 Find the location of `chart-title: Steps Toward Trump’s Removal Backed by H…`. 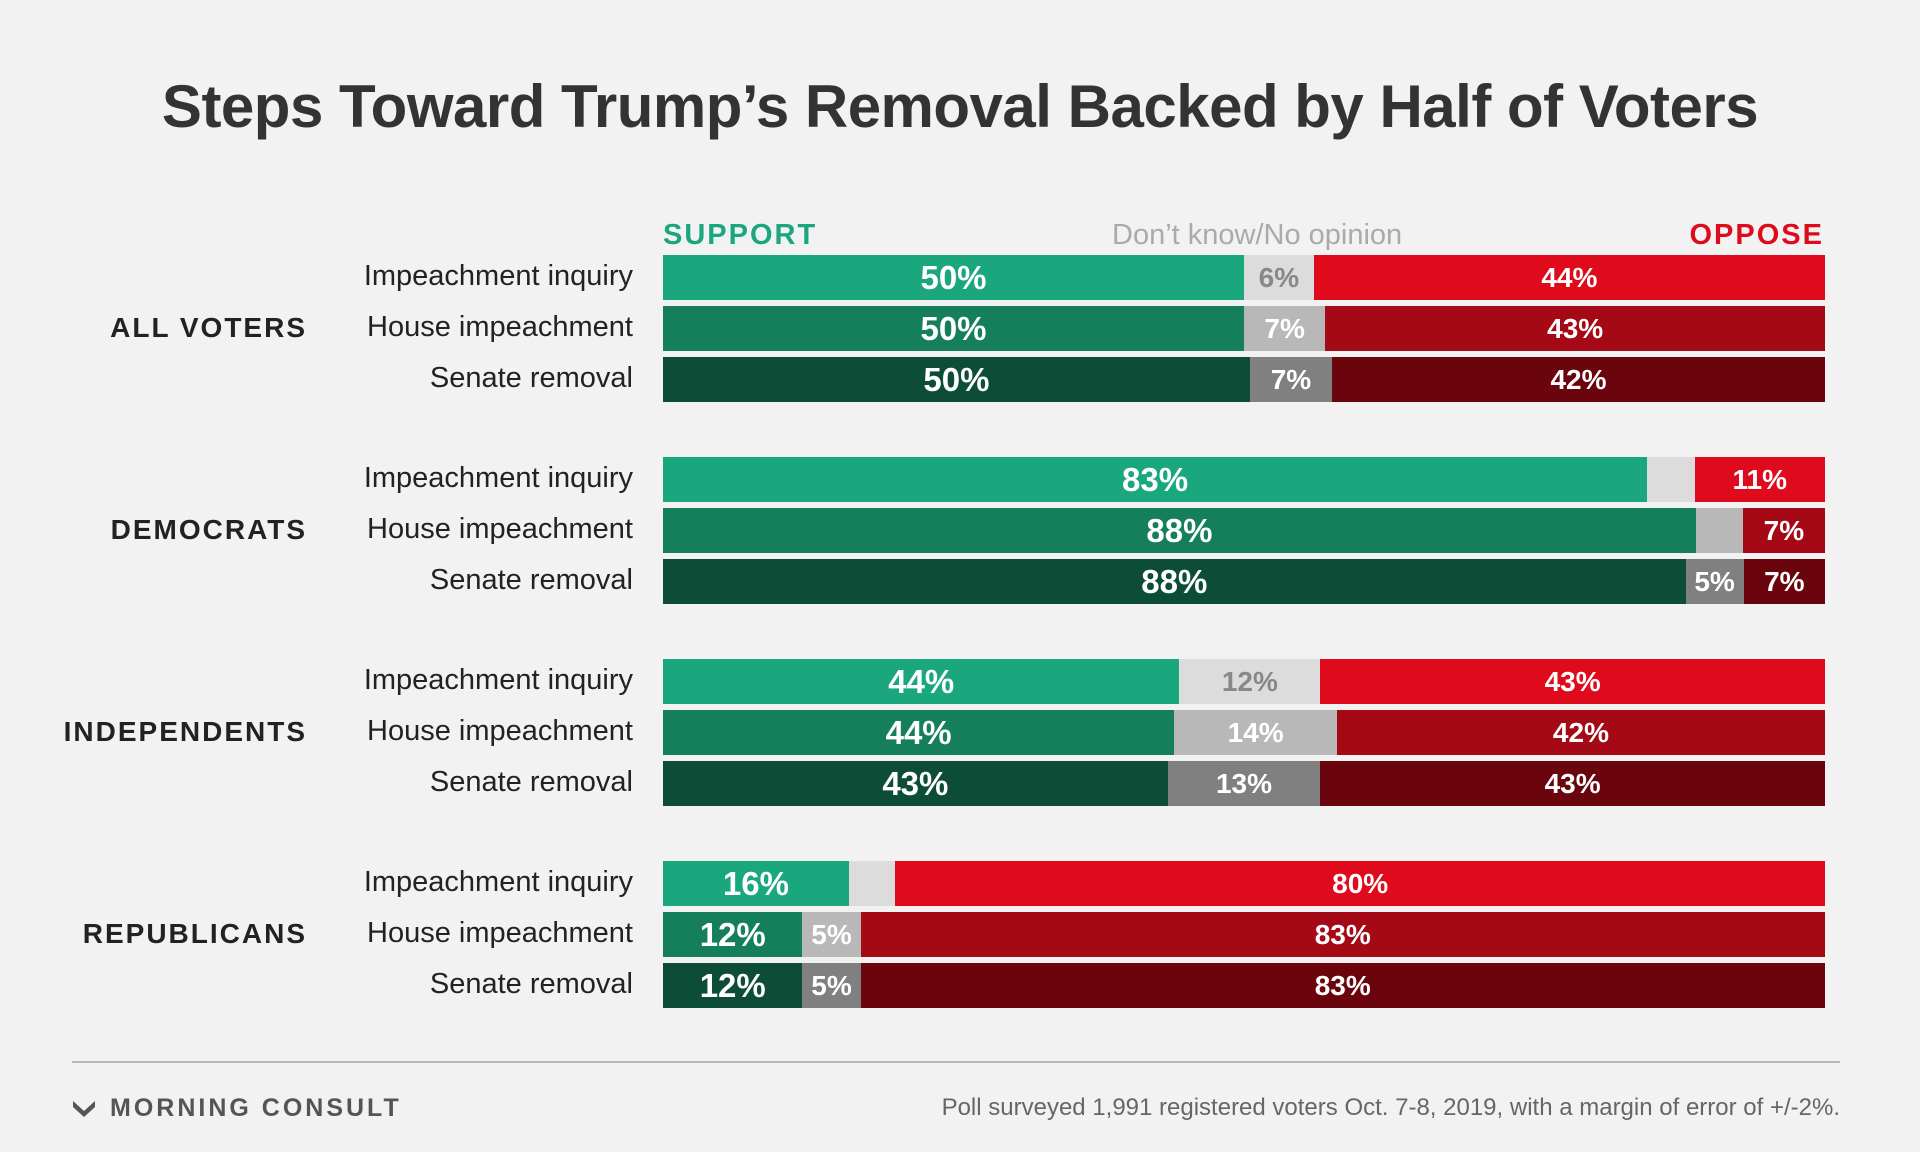

chart-title: Steps Toward Trump’s Removal Backed by H… is located at coordinates (960, 106).